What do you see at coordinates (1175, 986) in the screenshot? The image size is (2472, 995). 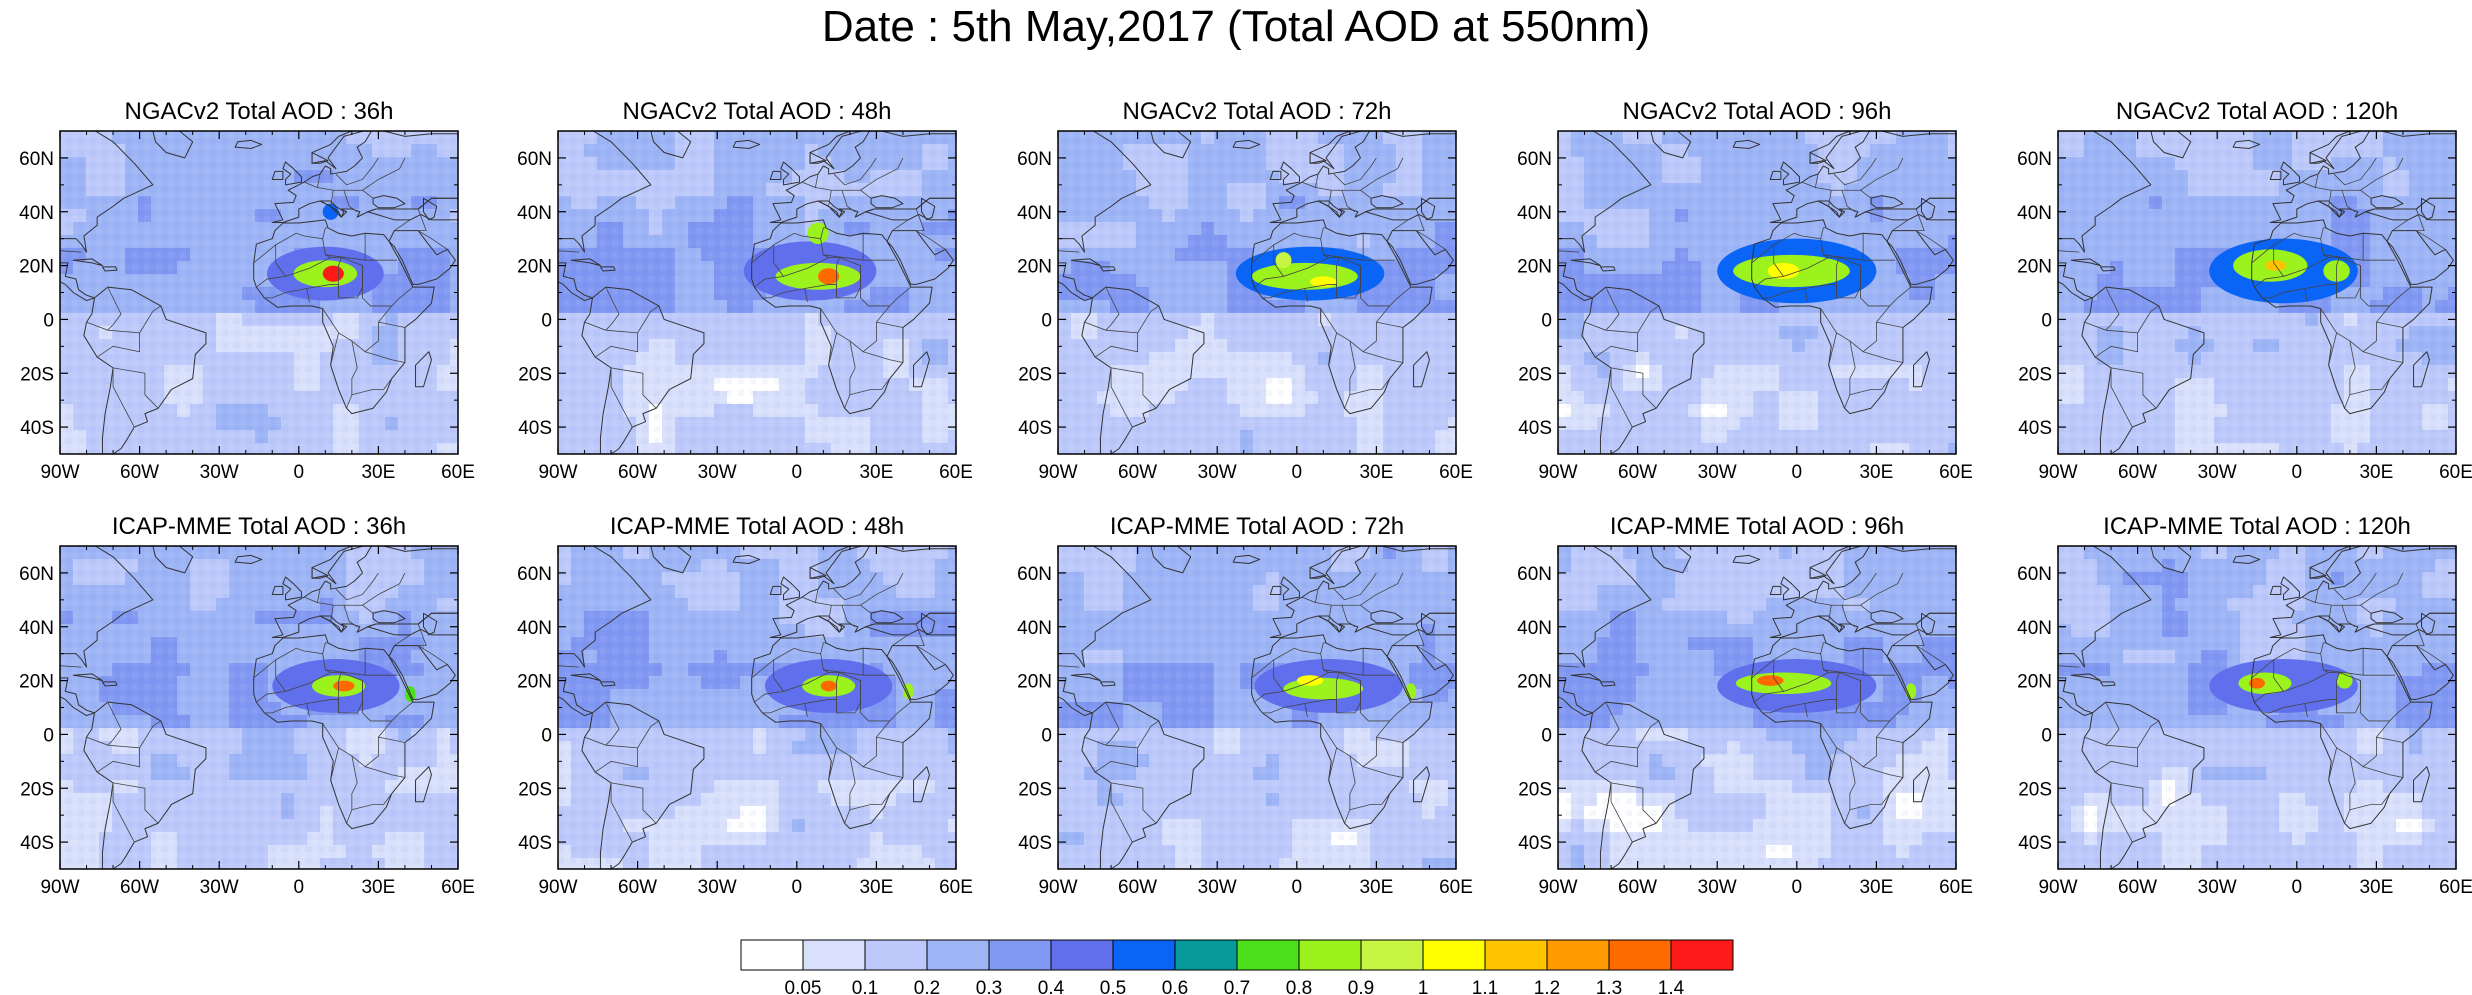 I see `colorbar-label: 0.6` at bounding box center [1175, 986].